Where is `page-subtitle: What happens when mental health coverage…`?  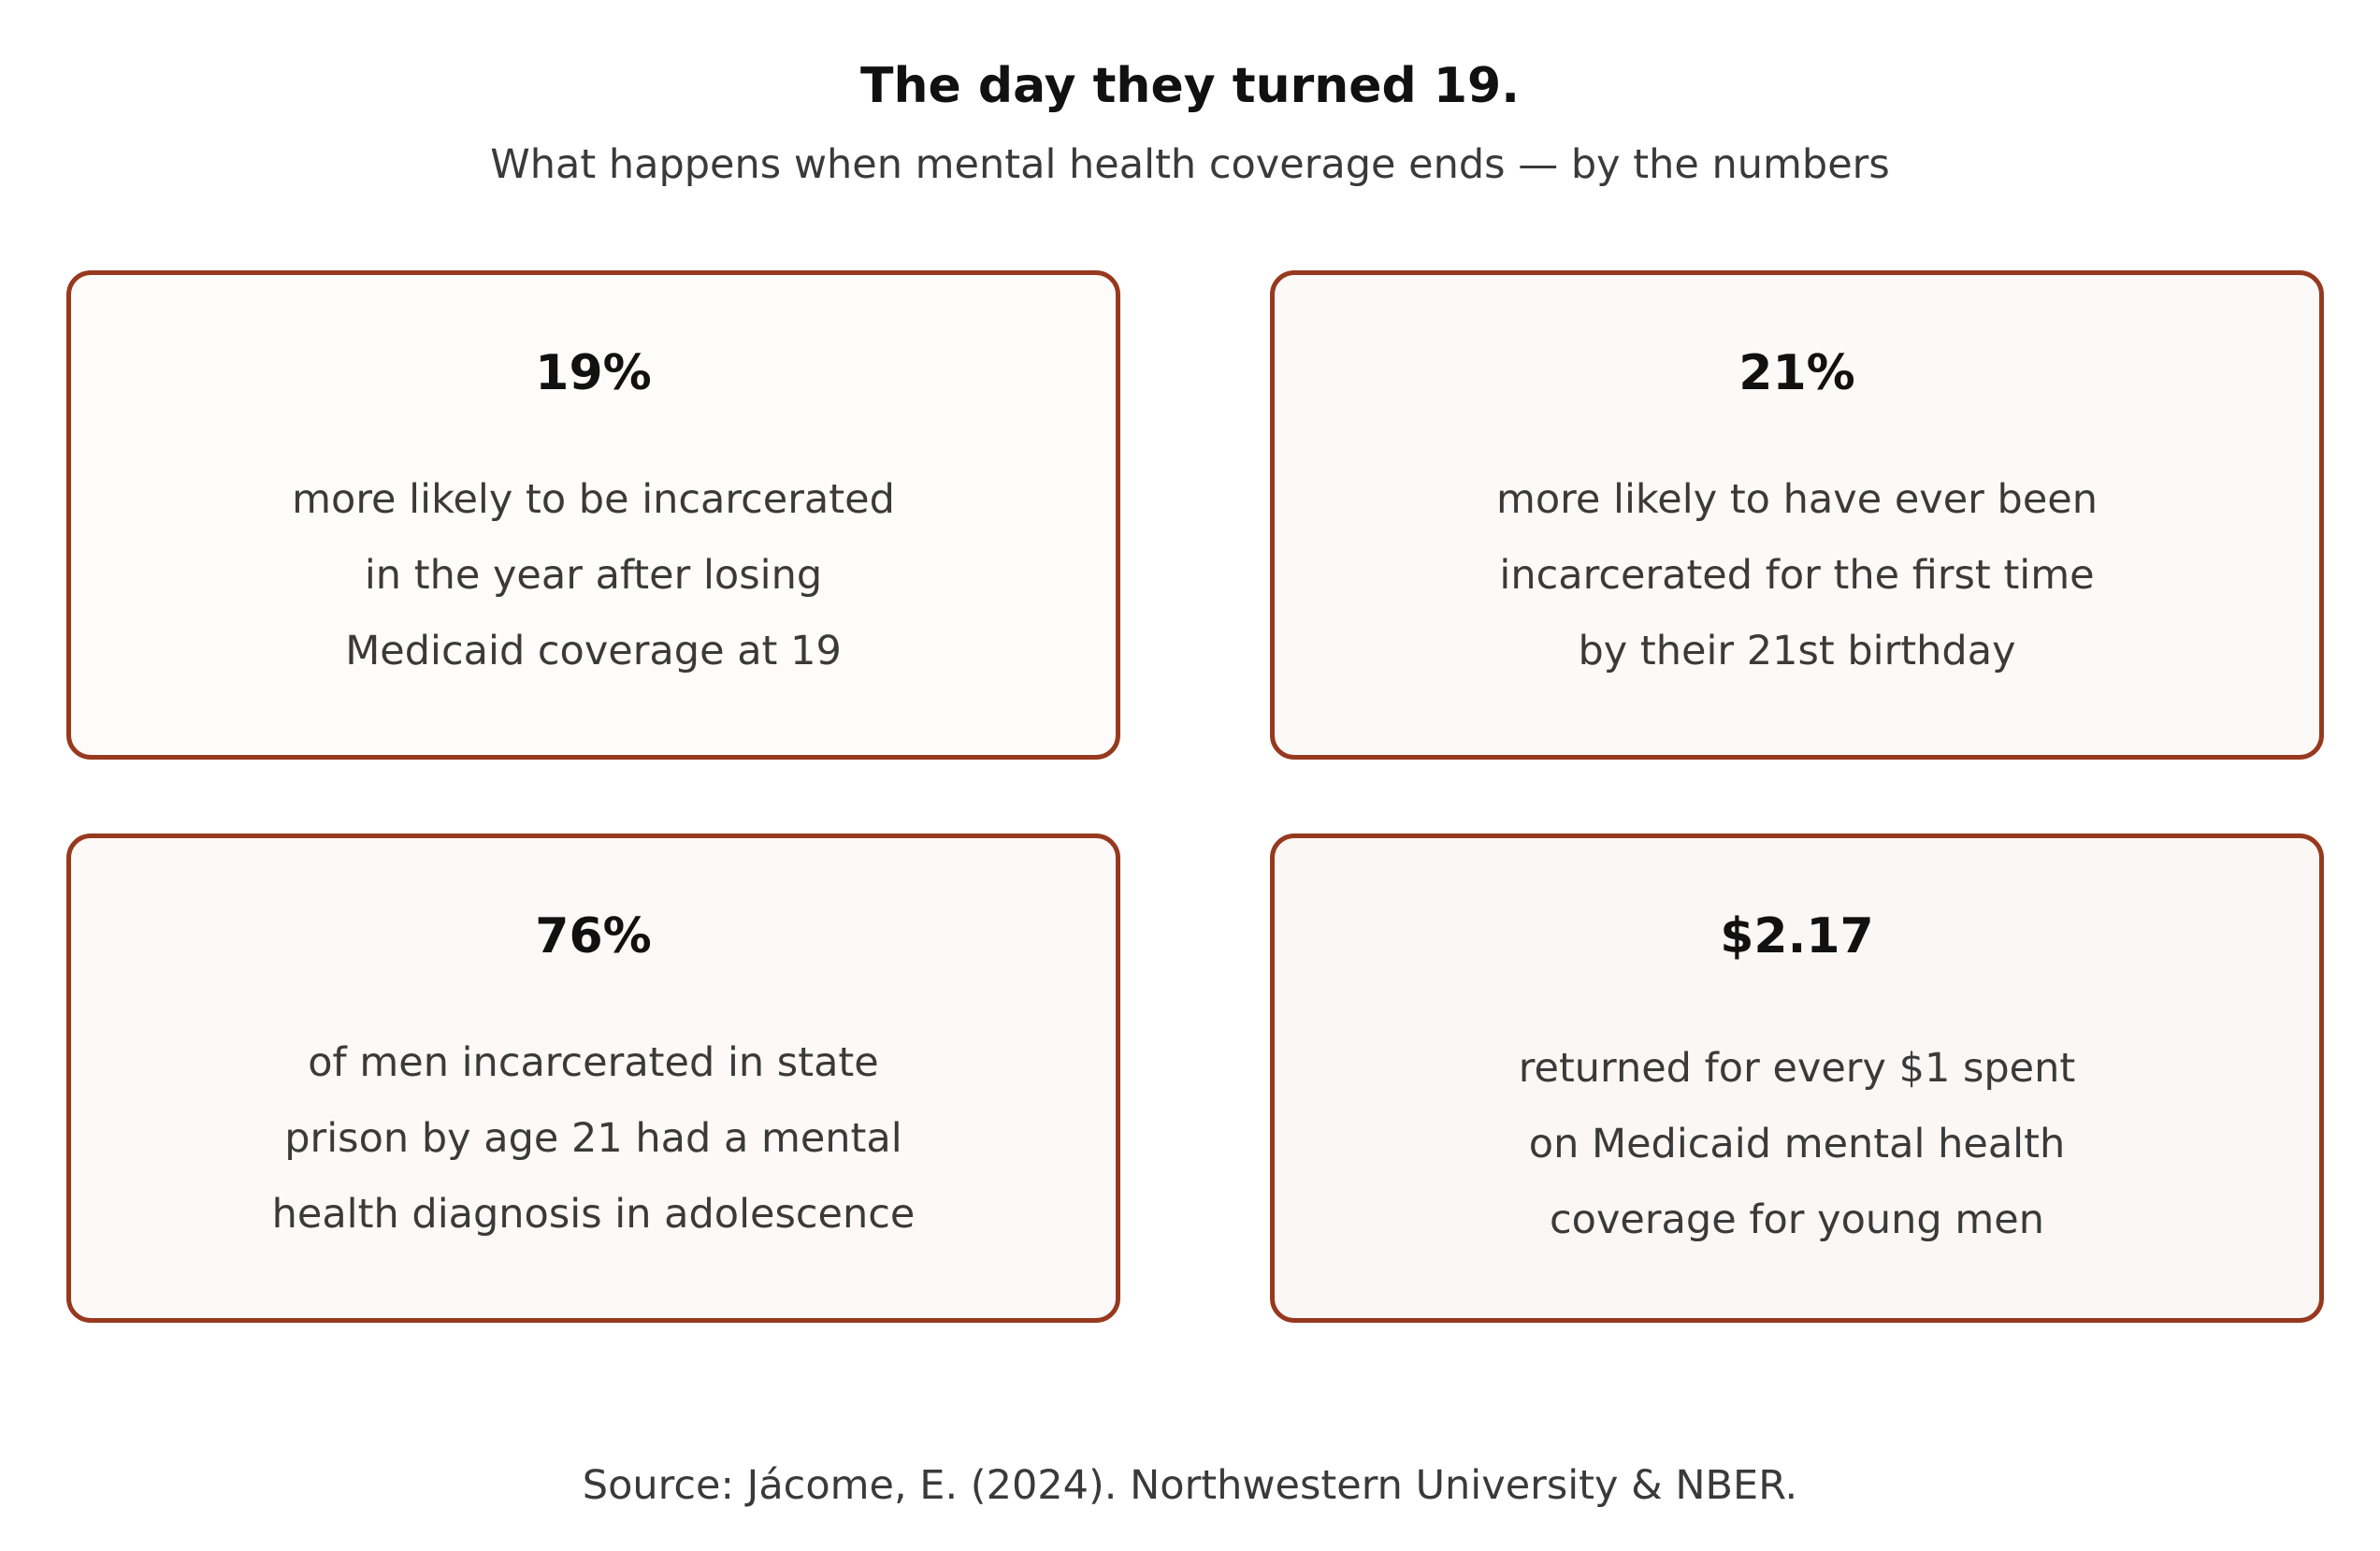 page-subtitle: What happens when mental health coverage… is located at coordinates (1190, 164).